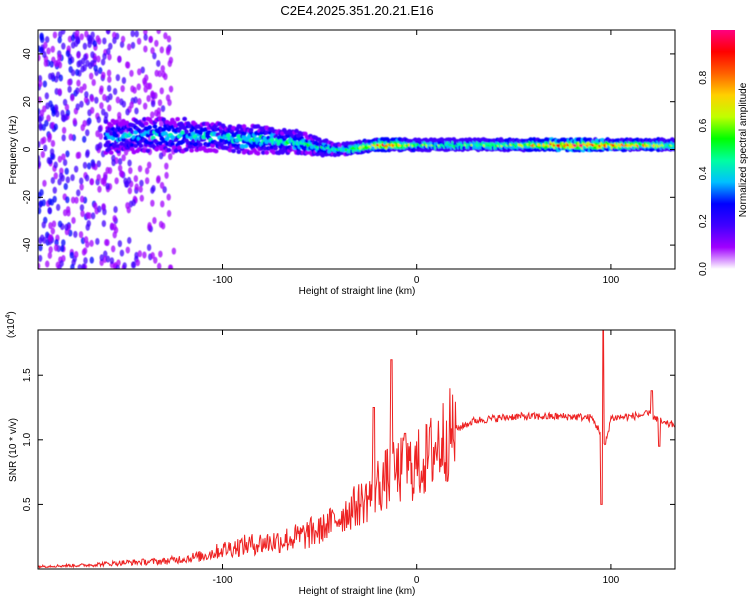 The width and height of the screenshot is (750, 600). Describe the element at coordinates (13, 150) in the screenshot. I see `spectrogram-ylabel: Frequency (Hz)` at that location.